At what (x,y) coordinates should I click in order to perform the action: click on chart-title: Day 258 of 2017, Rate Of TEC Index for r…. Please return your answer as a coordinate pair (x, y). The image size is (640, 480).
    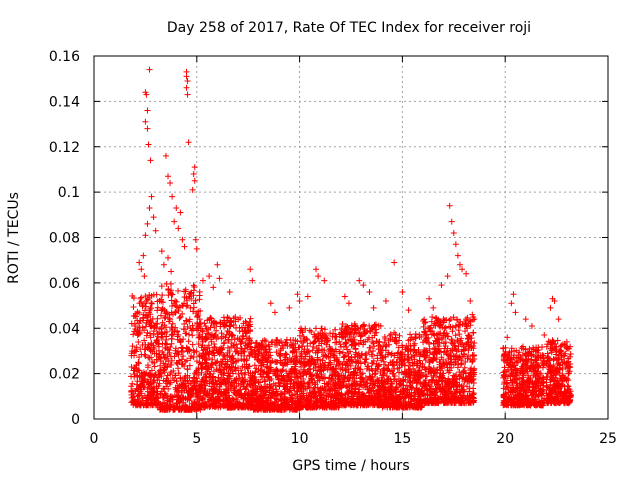
    Looking at the image, I should click on (349, 28).